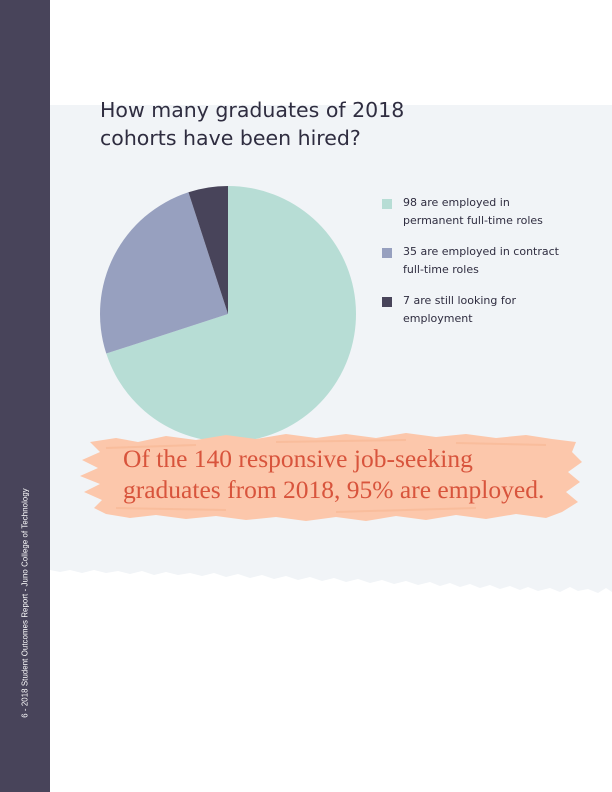  I want to click on pie-slice-permanent, so click(231, 314).